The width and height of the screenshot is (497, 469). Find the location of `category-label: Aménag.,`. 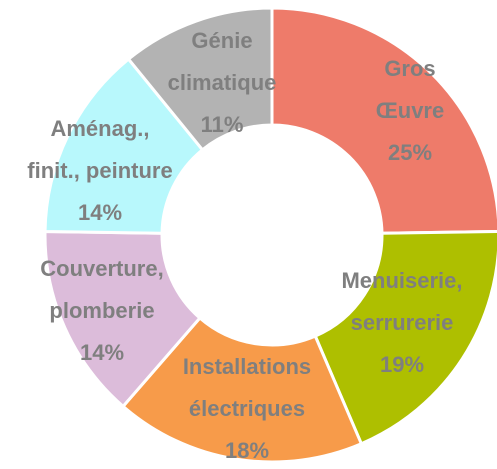

category-label: Aménag., is located at coordinates (99, 128).